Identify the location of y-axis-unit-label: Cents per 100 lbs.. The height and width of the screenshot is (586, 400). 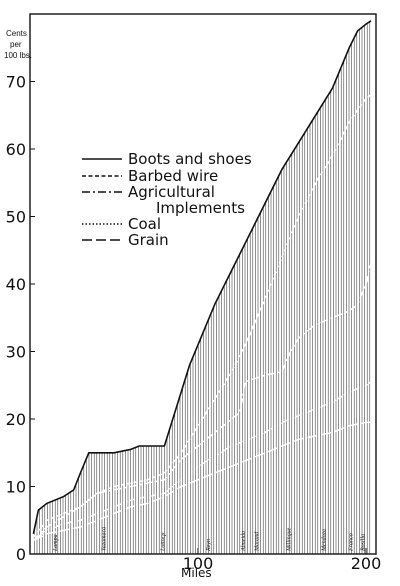
(18, 44).